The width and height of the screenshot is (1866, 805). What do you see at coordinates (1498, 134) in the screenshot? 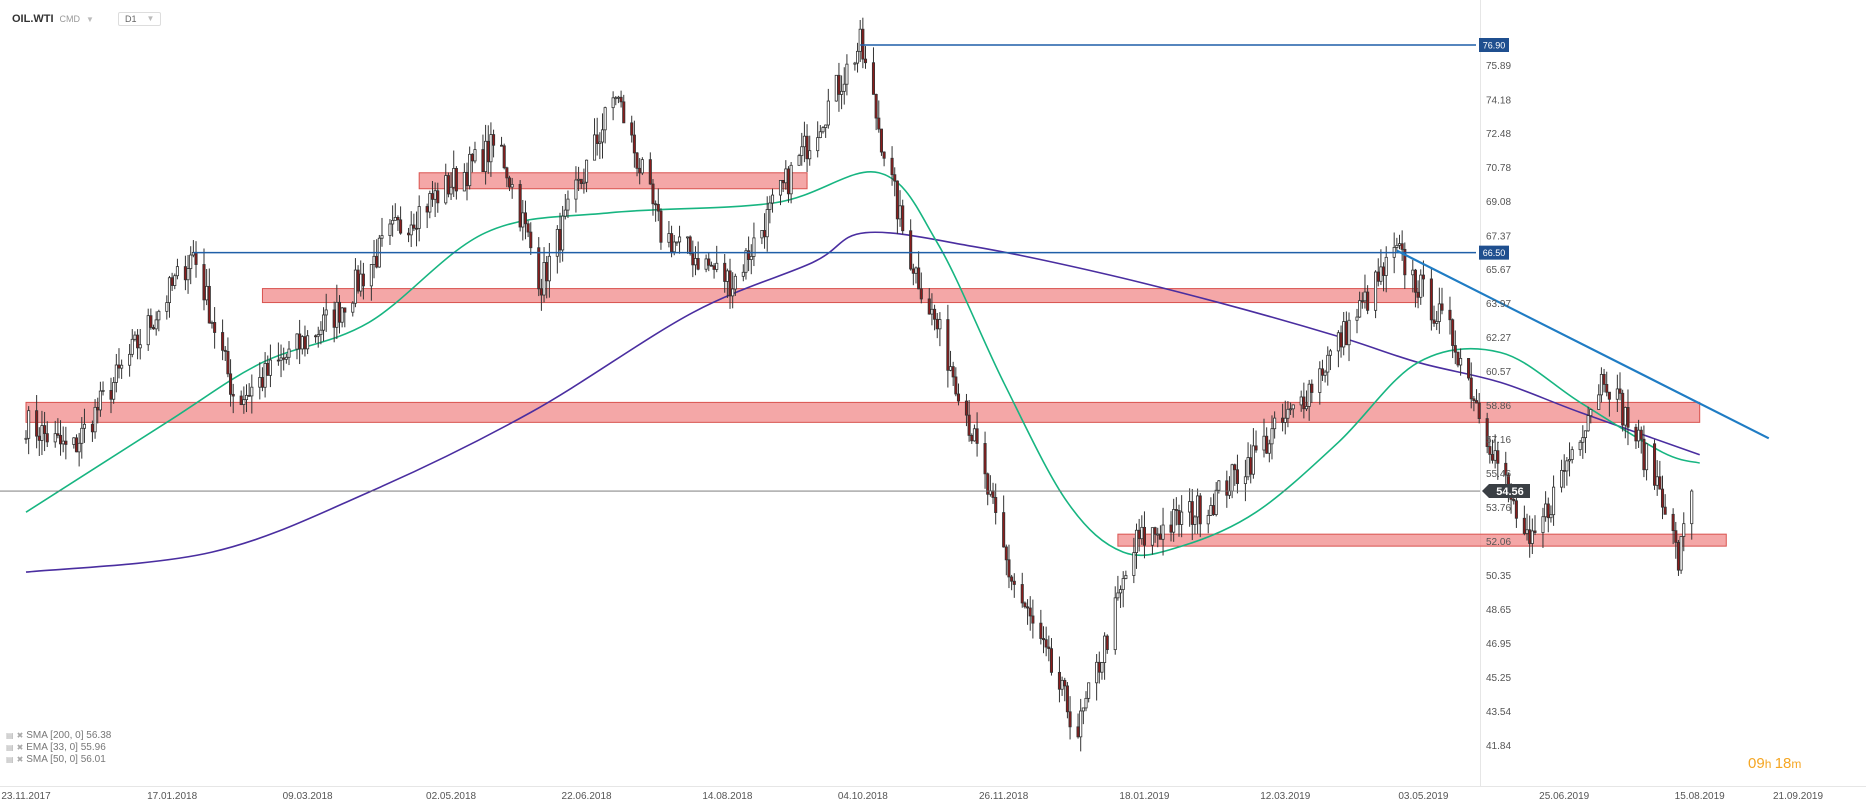
I see `y-tick-label: 72.48` at bounding box center [1498, 134].